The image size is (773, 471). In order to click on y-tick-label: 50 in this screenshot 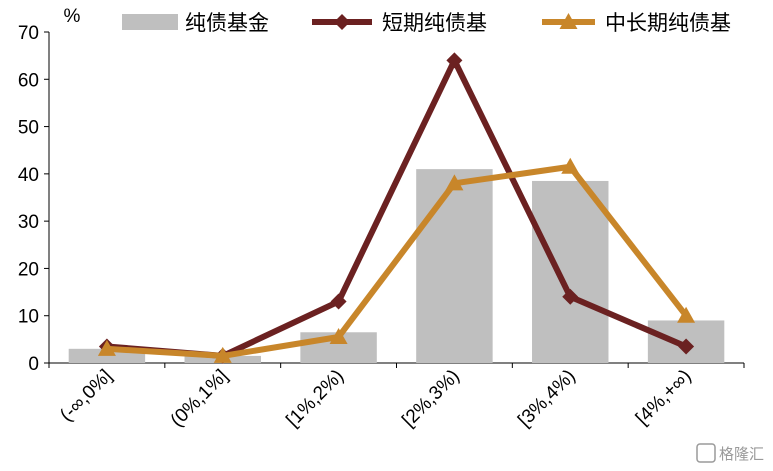, I will do `click(28, 128)`.